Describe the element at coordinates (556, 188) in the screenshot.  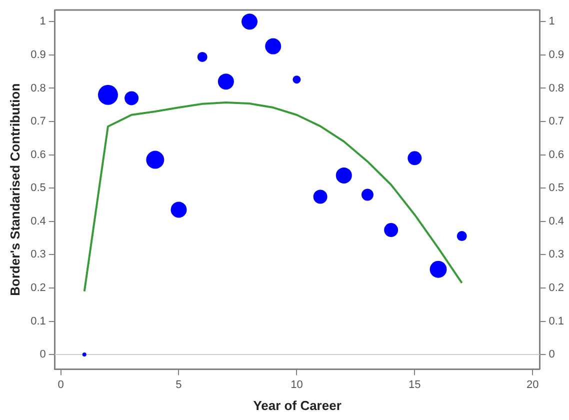
I see `y2-tick-label: 0.5` at that location.